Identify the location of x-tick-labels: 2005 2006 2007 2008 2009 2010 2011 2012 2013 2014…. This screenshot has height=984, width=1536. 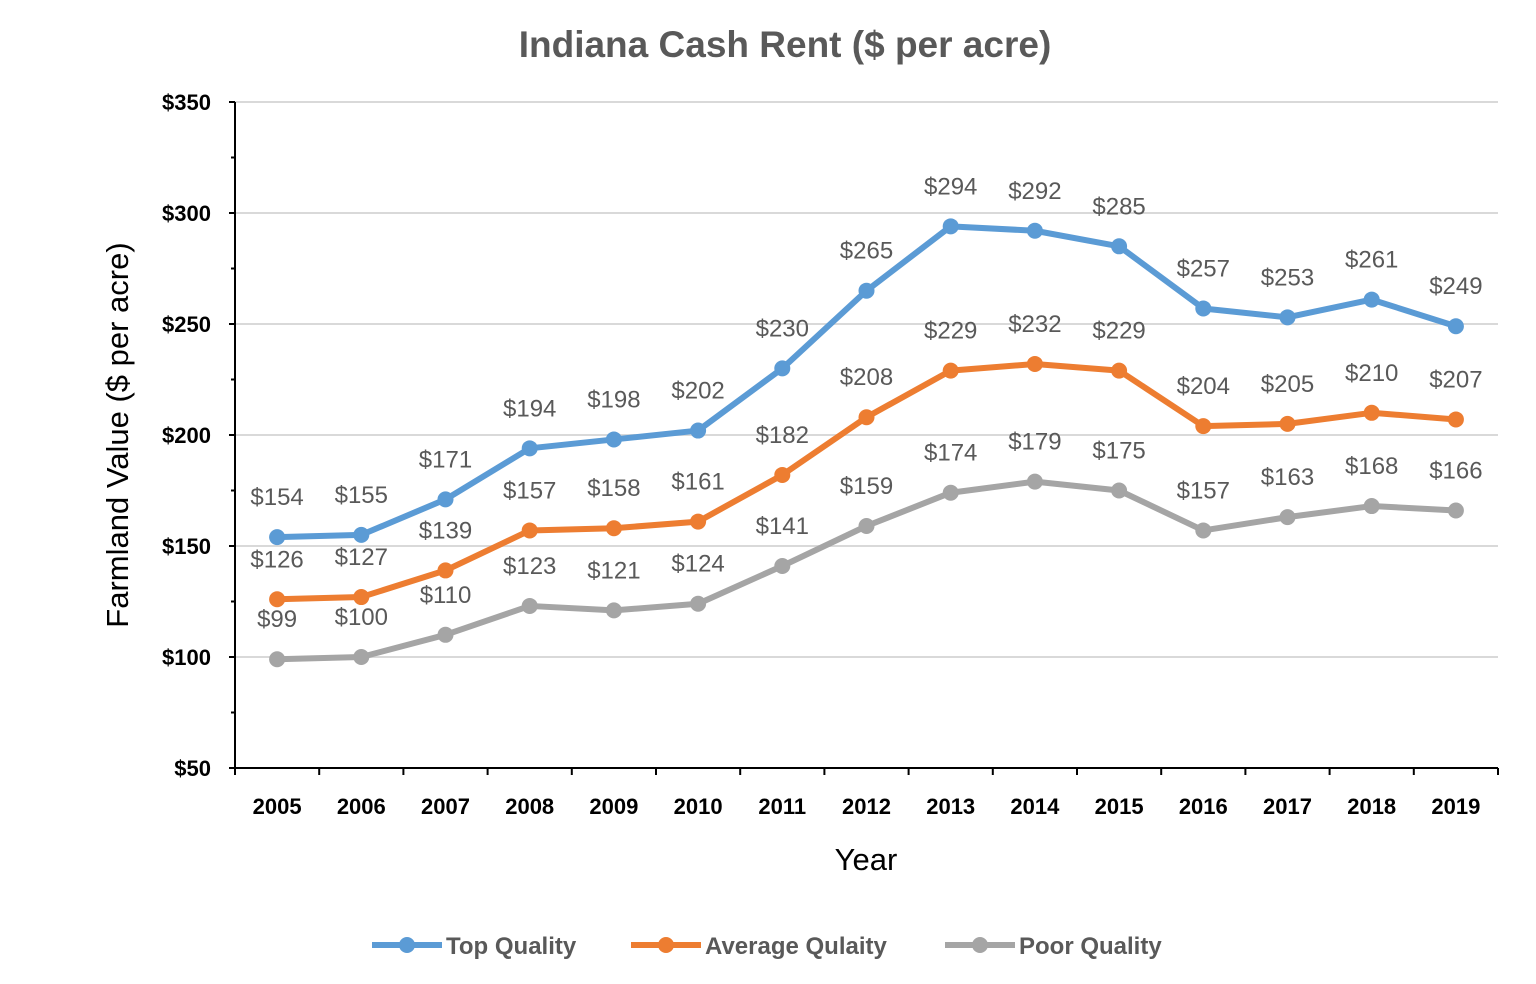
(867, 806).